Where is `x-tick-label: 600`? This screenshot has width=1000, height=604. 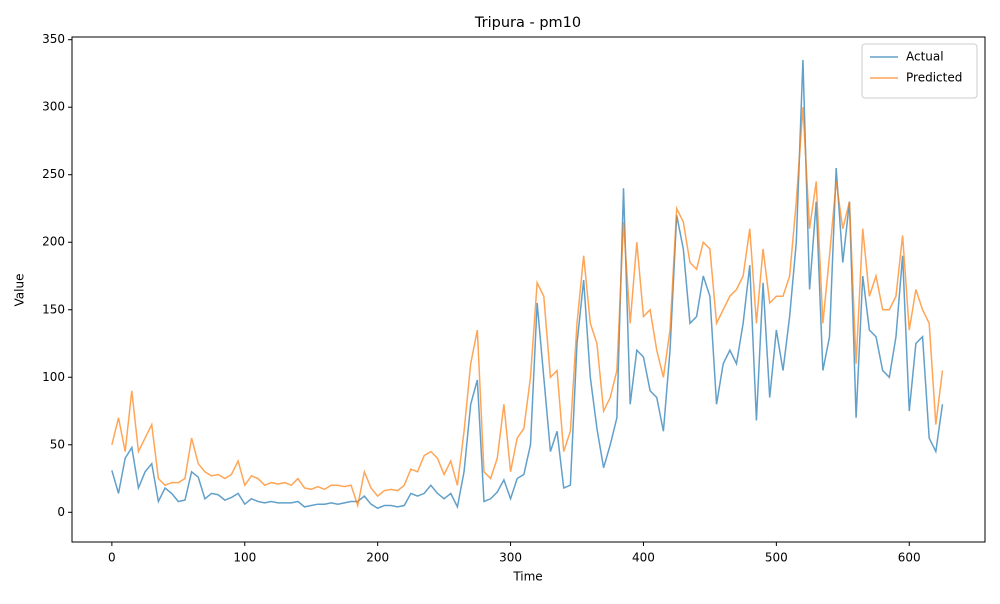 x-tick-label: 600 is located at coordinates (909, 558).